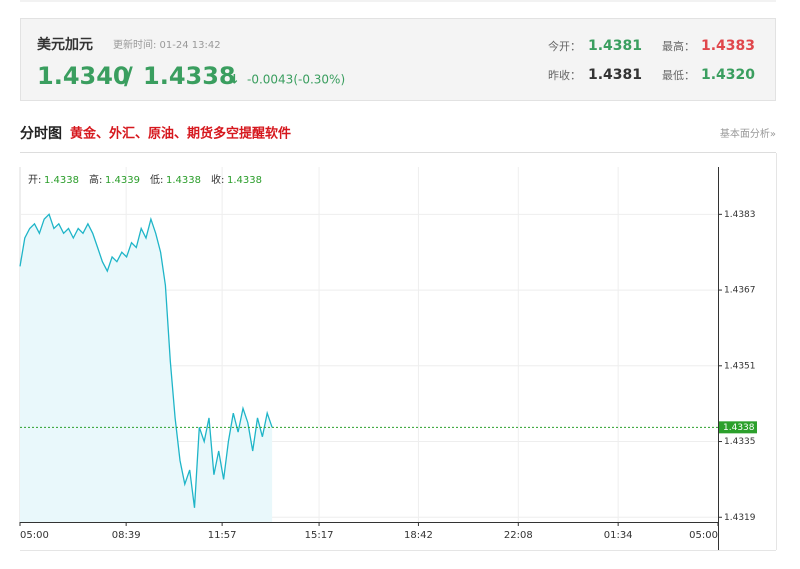 This screenshot has width=800, height=569. What do you see at coordinates (34, 180) in the screenshot?
I see `info-label: 开:` at bounding box center [34, 180].